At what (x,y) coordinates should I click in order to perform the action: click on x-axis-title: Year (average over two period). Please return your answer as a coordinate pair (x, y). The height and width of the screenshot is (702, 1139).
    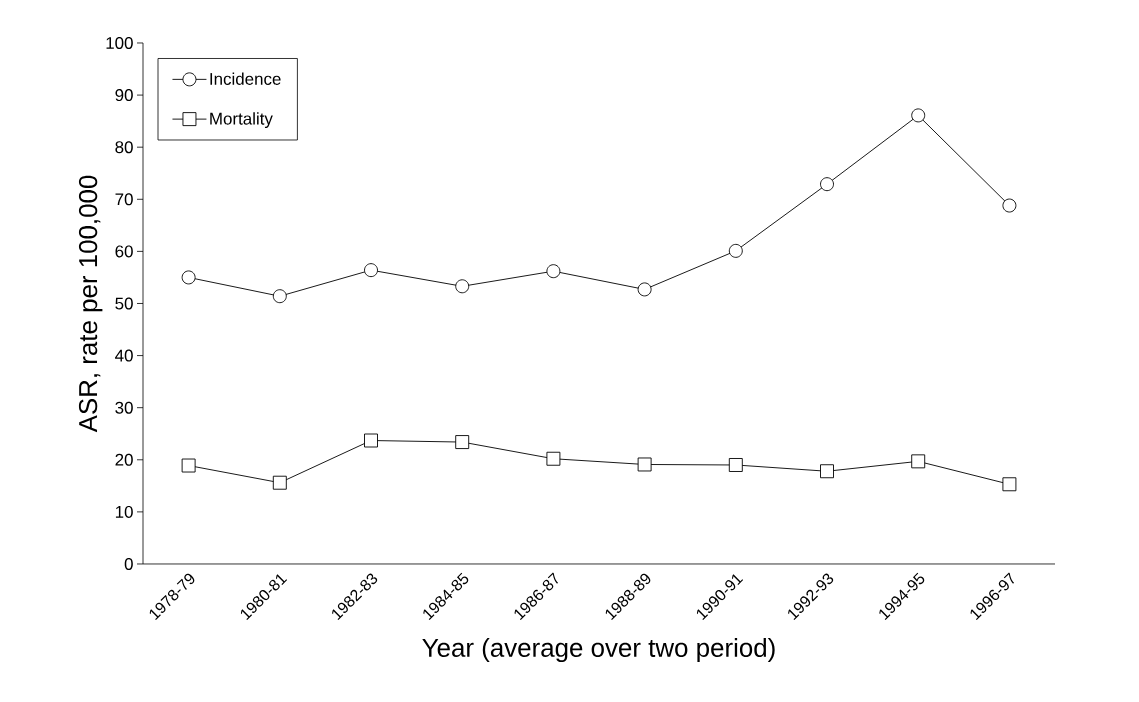
    Looking at the image, I should click on (598, 650).